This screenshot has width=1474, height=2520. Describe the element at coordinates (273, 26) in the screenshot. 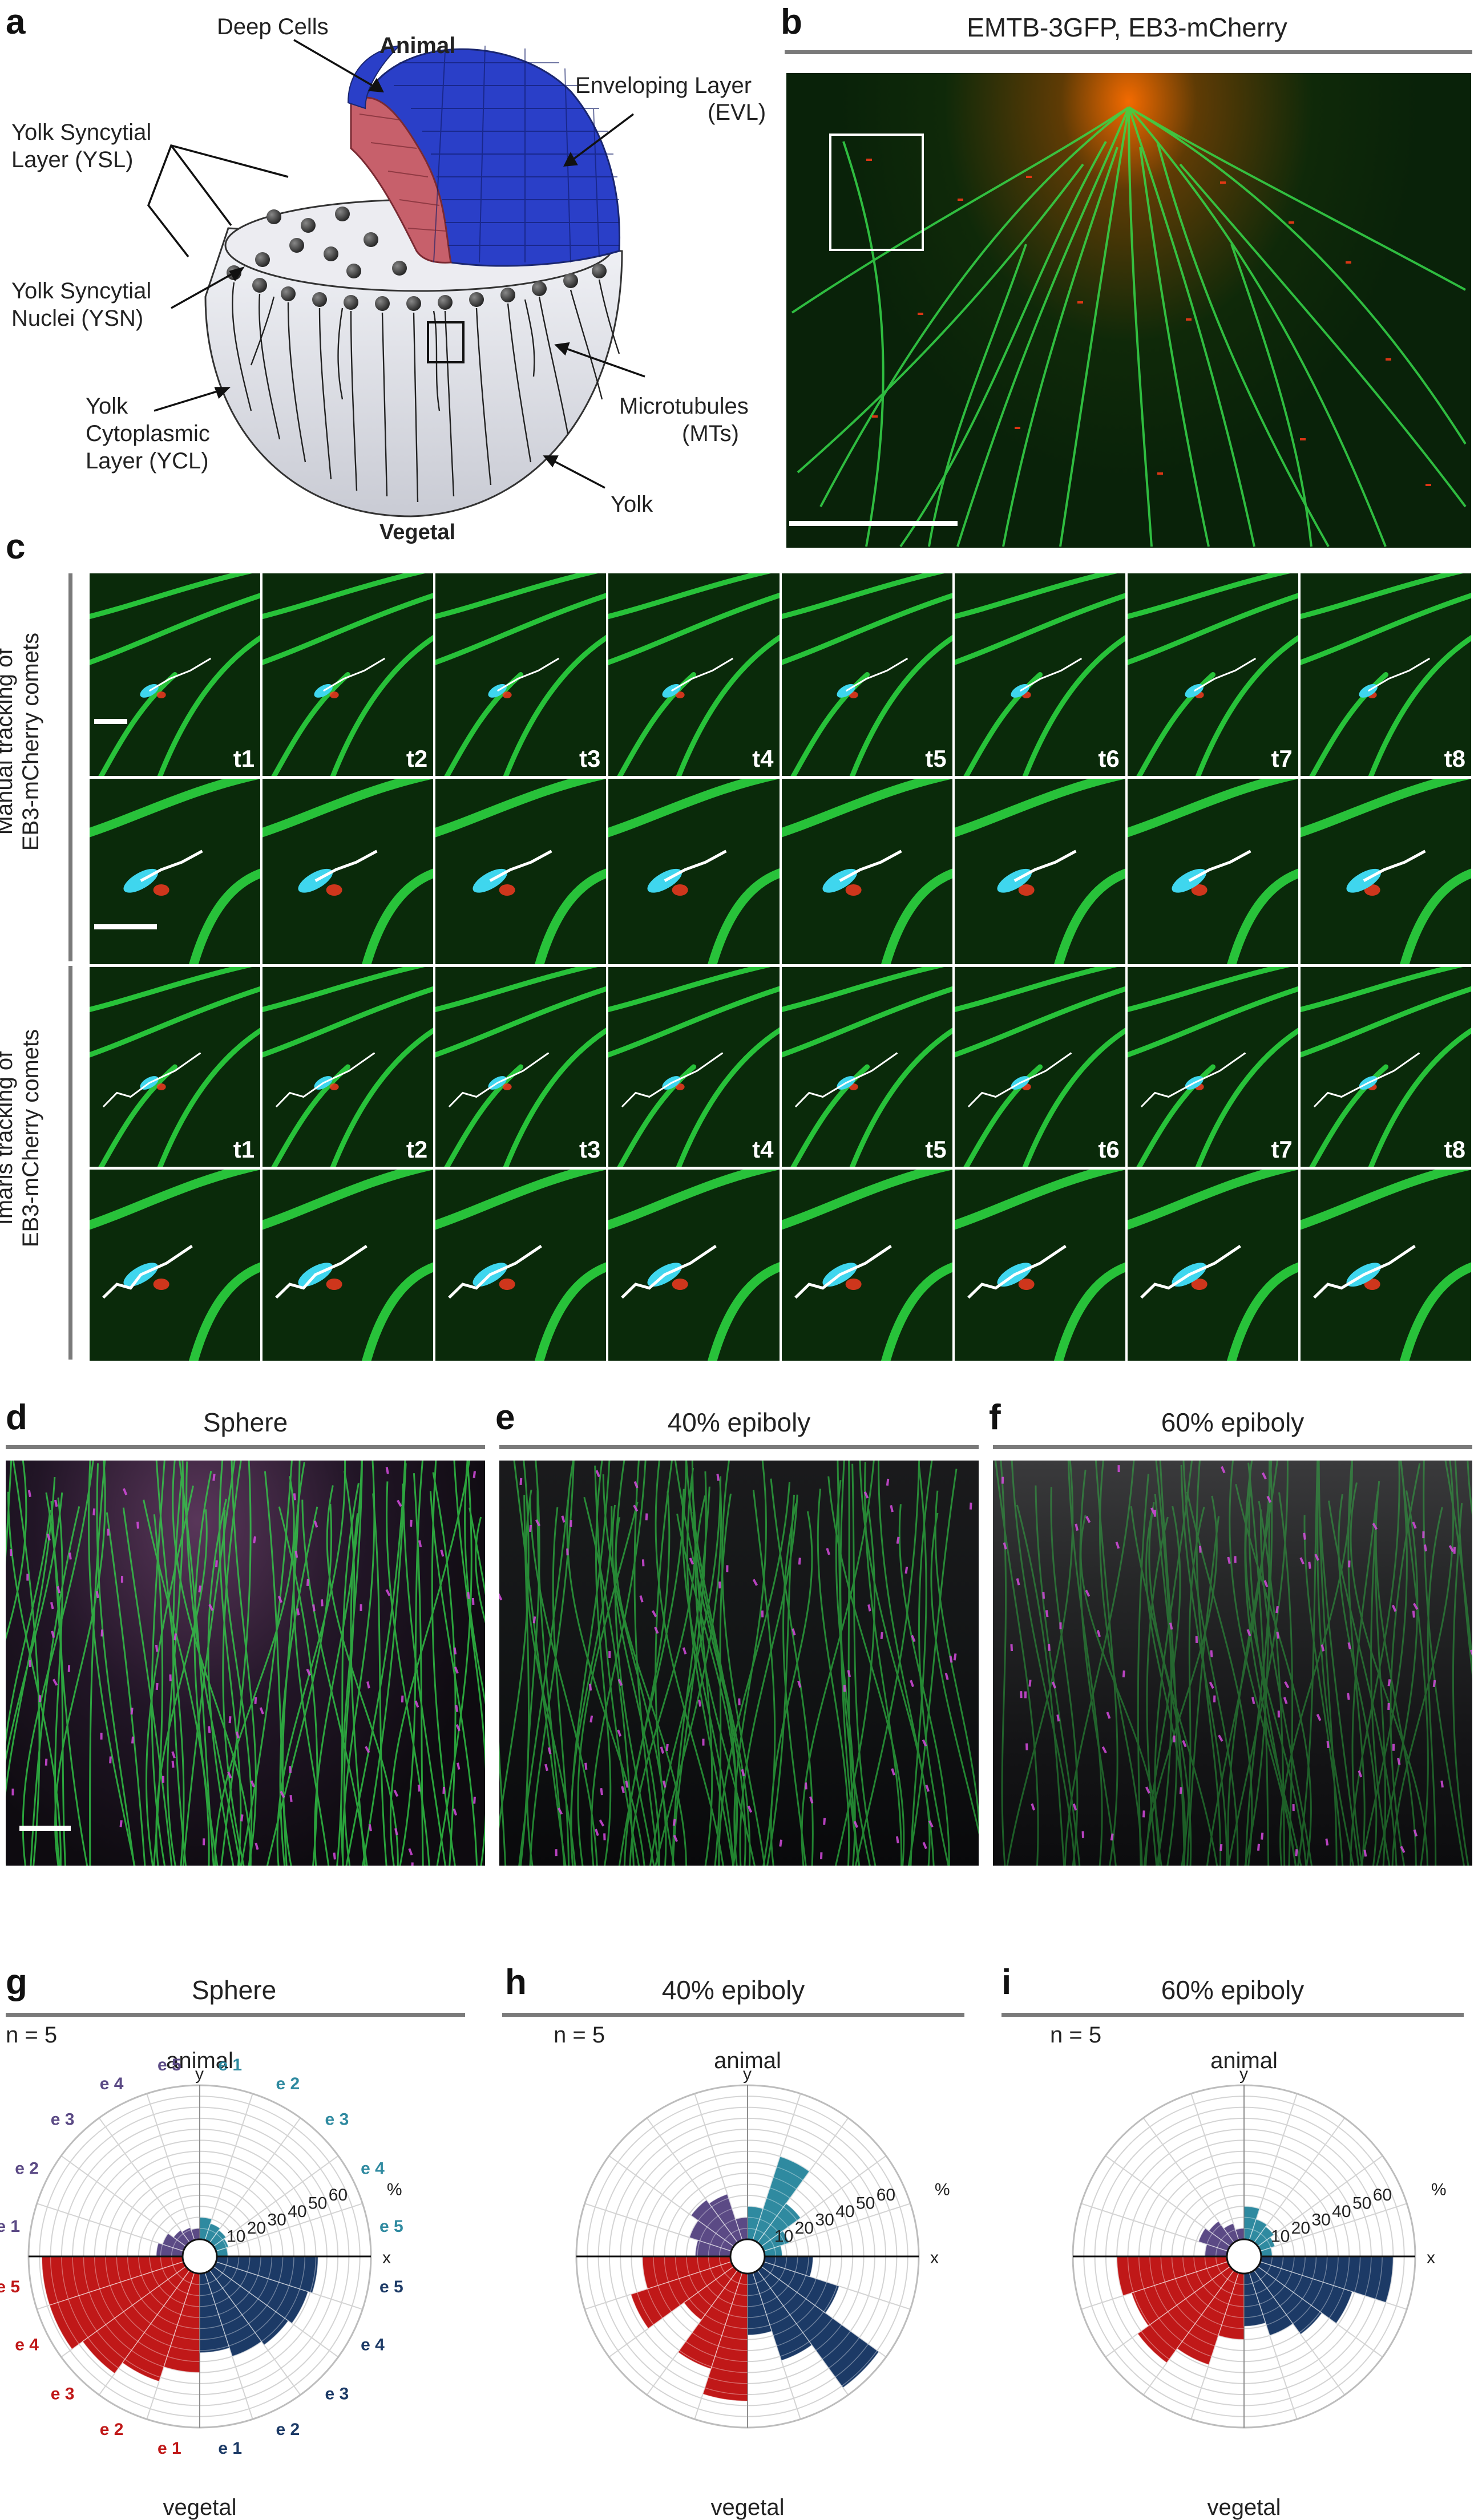

I see `label-deep-cells: Deep Cells` at that location.